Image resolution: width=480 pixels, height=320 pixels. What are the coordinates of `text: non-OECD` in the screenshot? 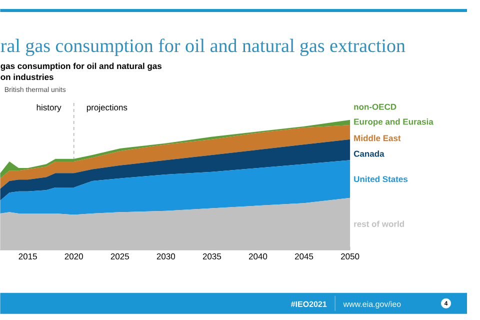 It's located at (375, 107).